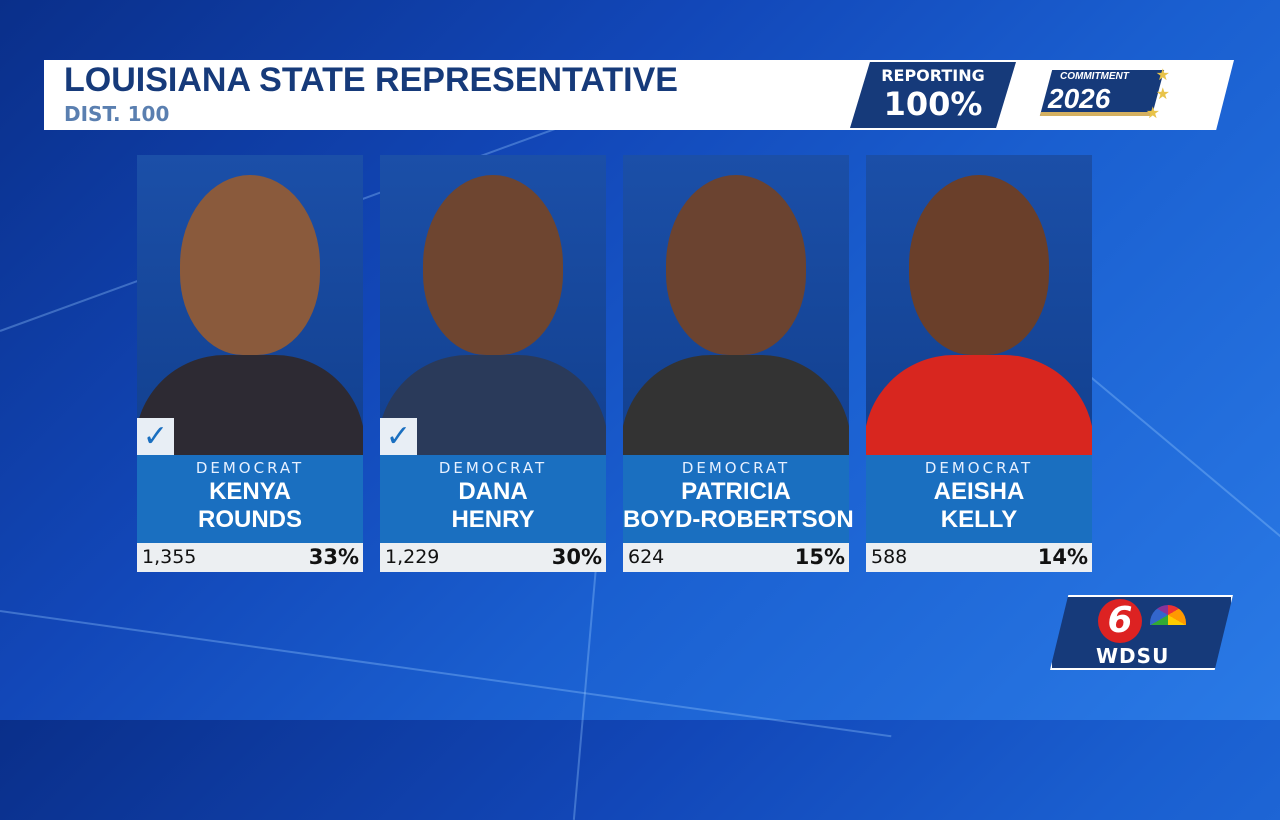 This screenshot has width=1280, height=820. What do you see at coordinates (412, 557) in the screenshot?
I see `vote-count: 1,229` at bounding box center [412, 557].